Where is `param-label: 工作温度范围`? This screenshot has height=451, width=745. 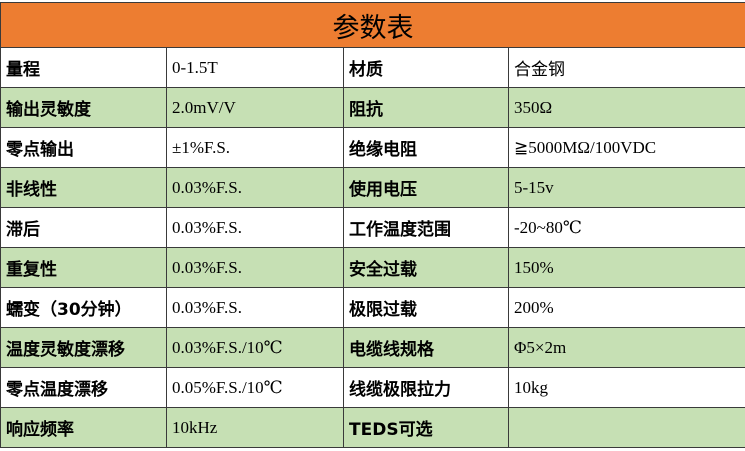 param-label: 工作温度范围 is located at coordinates (426, 227).